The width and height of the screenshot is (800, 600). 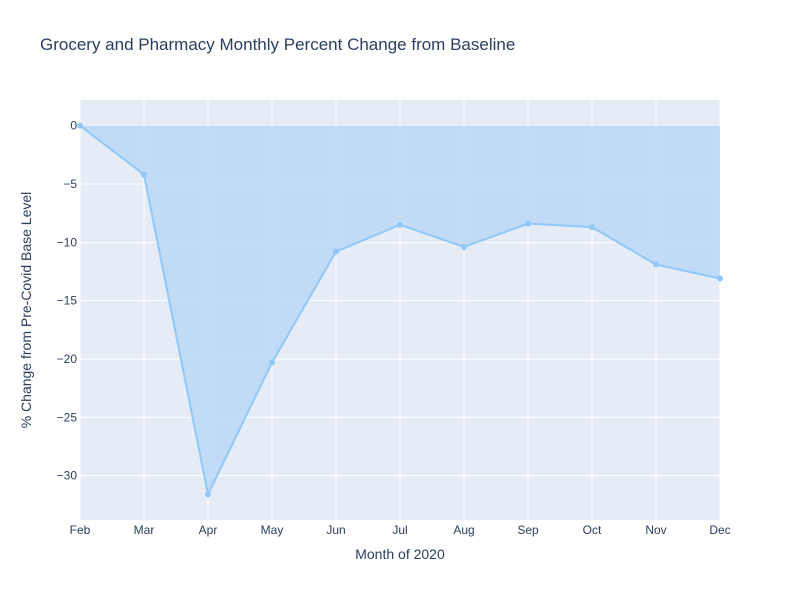 I want to click on x-tick-label: Aug, so click(x=463, y=530).